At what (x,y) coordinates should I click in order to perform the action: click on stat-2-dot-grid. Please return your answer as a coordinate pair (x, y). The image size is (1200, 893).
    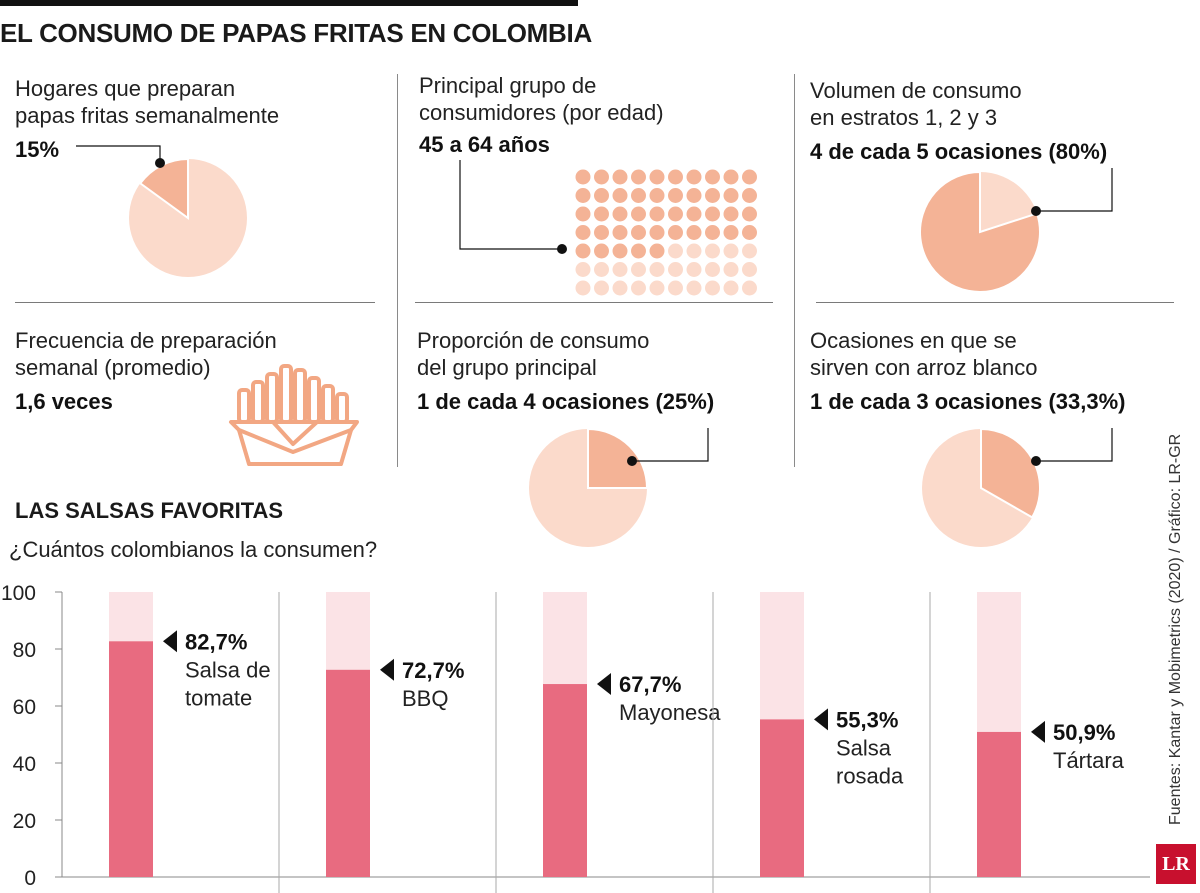
    Looking at the image, I should click on (608, 228).